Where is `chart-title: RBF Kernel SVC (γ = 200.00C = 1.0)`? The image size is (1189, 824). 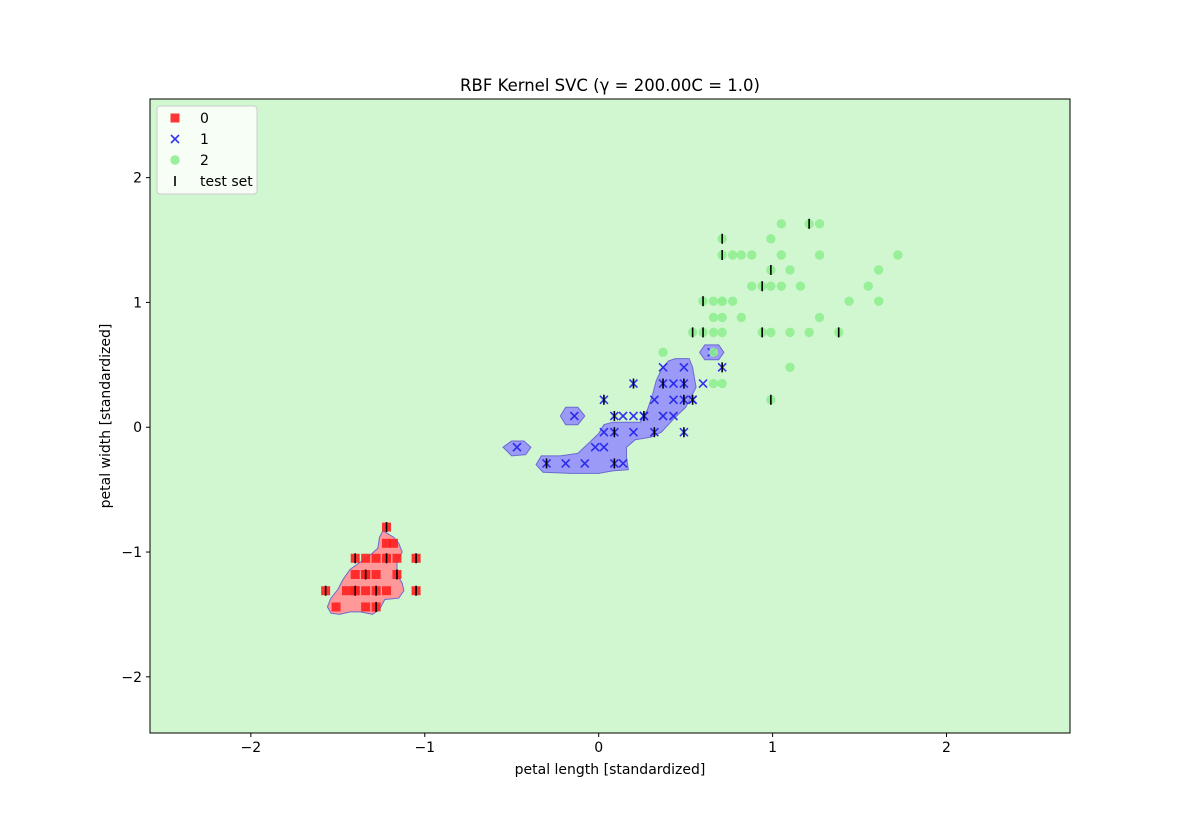 chart-title: RBF Kernel SVC (γ = 200.00C = 1.0) is located at coordinates (610, 85).